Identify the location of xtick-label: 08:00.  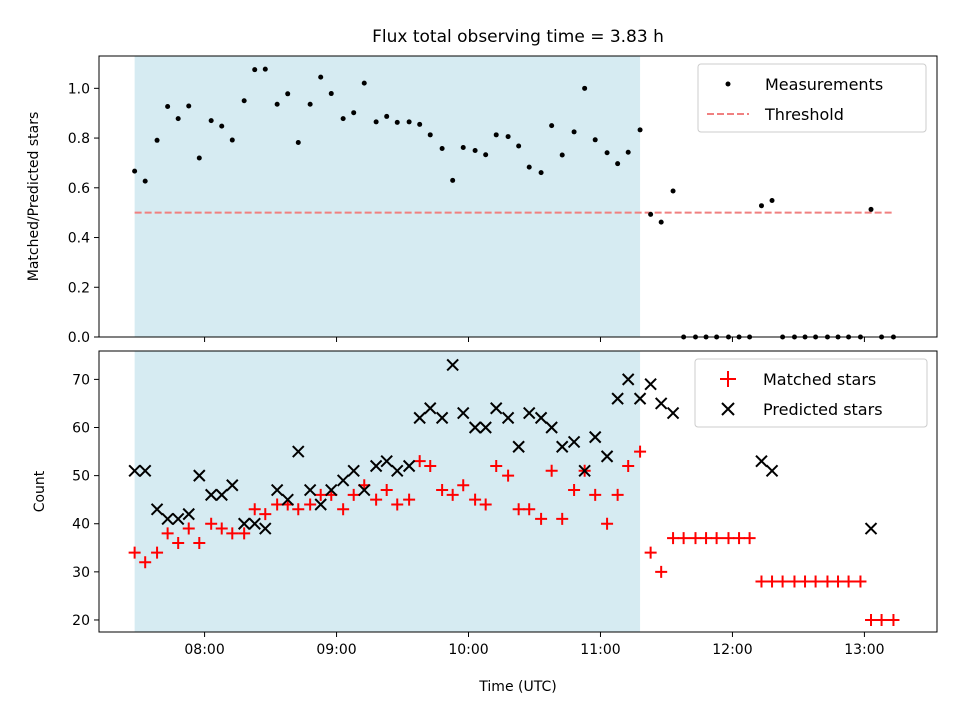
(204, 650).